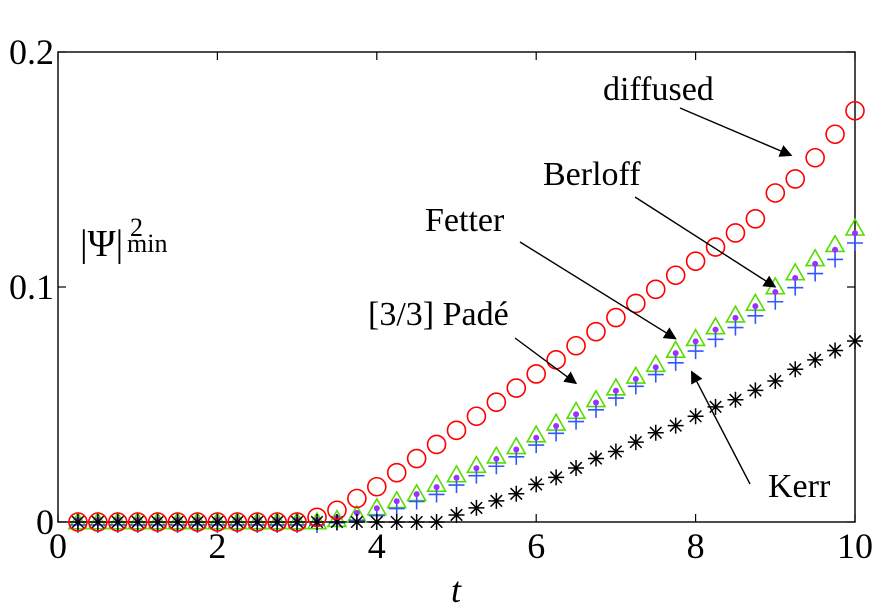 The height and width of the screenshot is (613, 882). What do you see at coordinates (760, 437) in the screenshot?
I see `annotation-kerr: Kerr` at bounding box center [760, 437].